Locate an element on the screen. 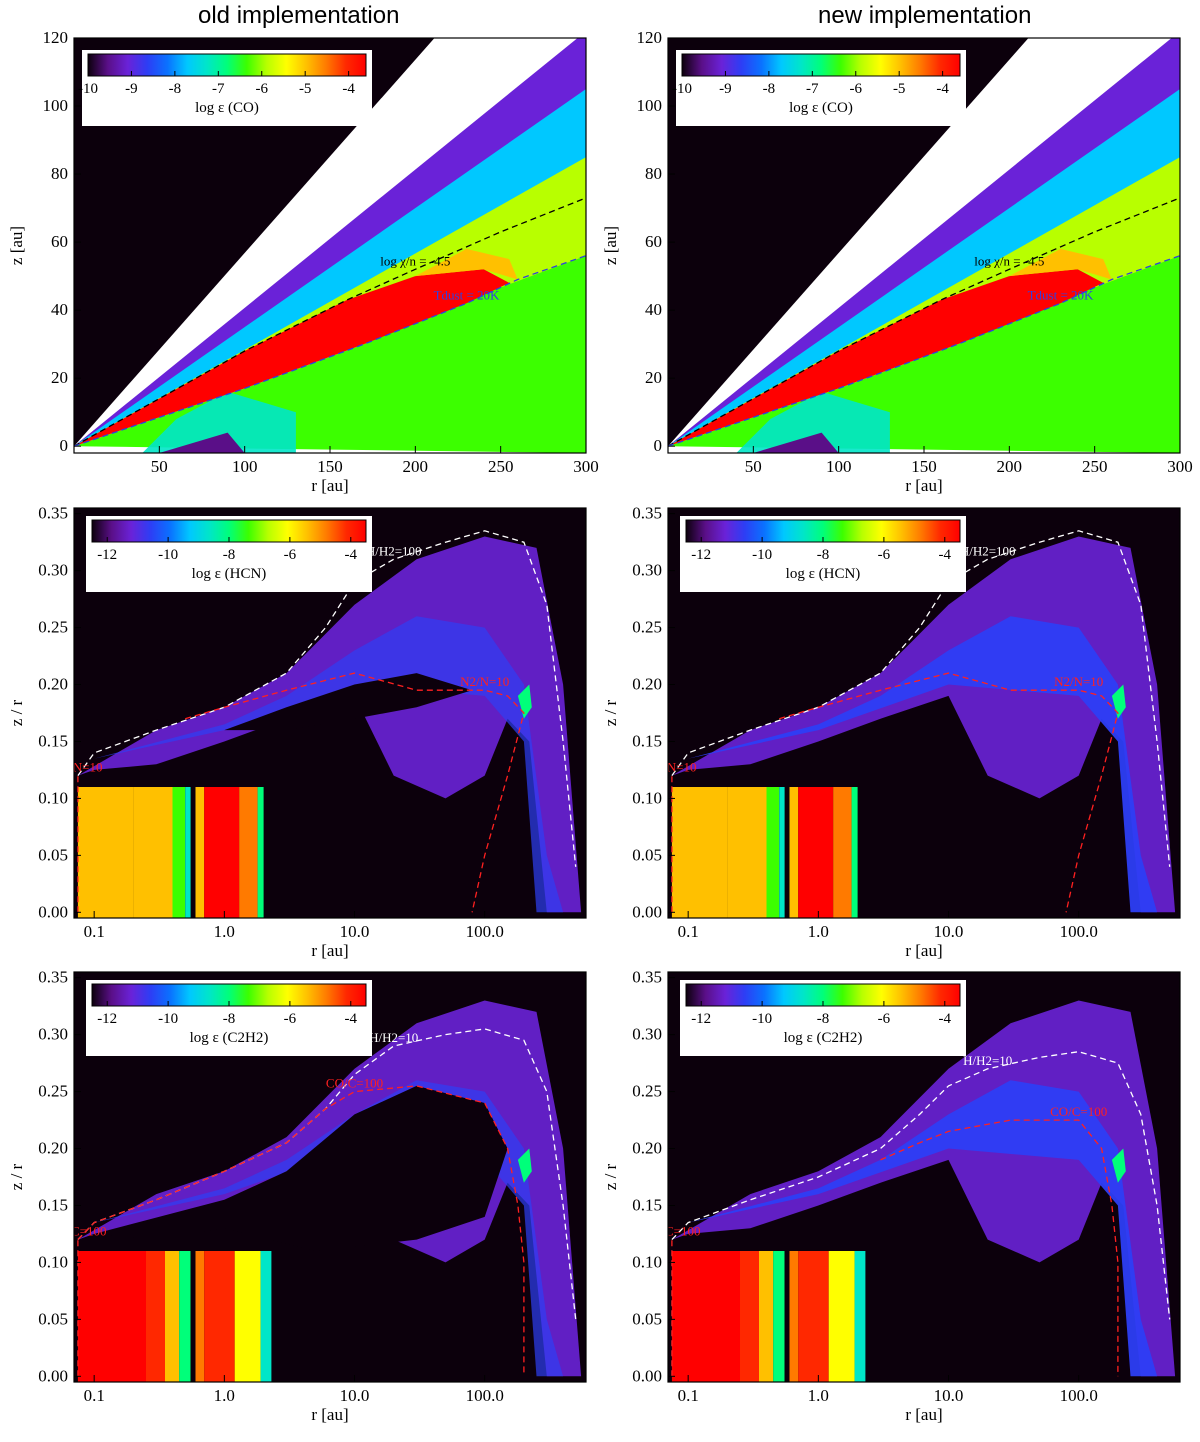  contour-label: log χ/n = -4.5 is located at coordinates (1009, 260).